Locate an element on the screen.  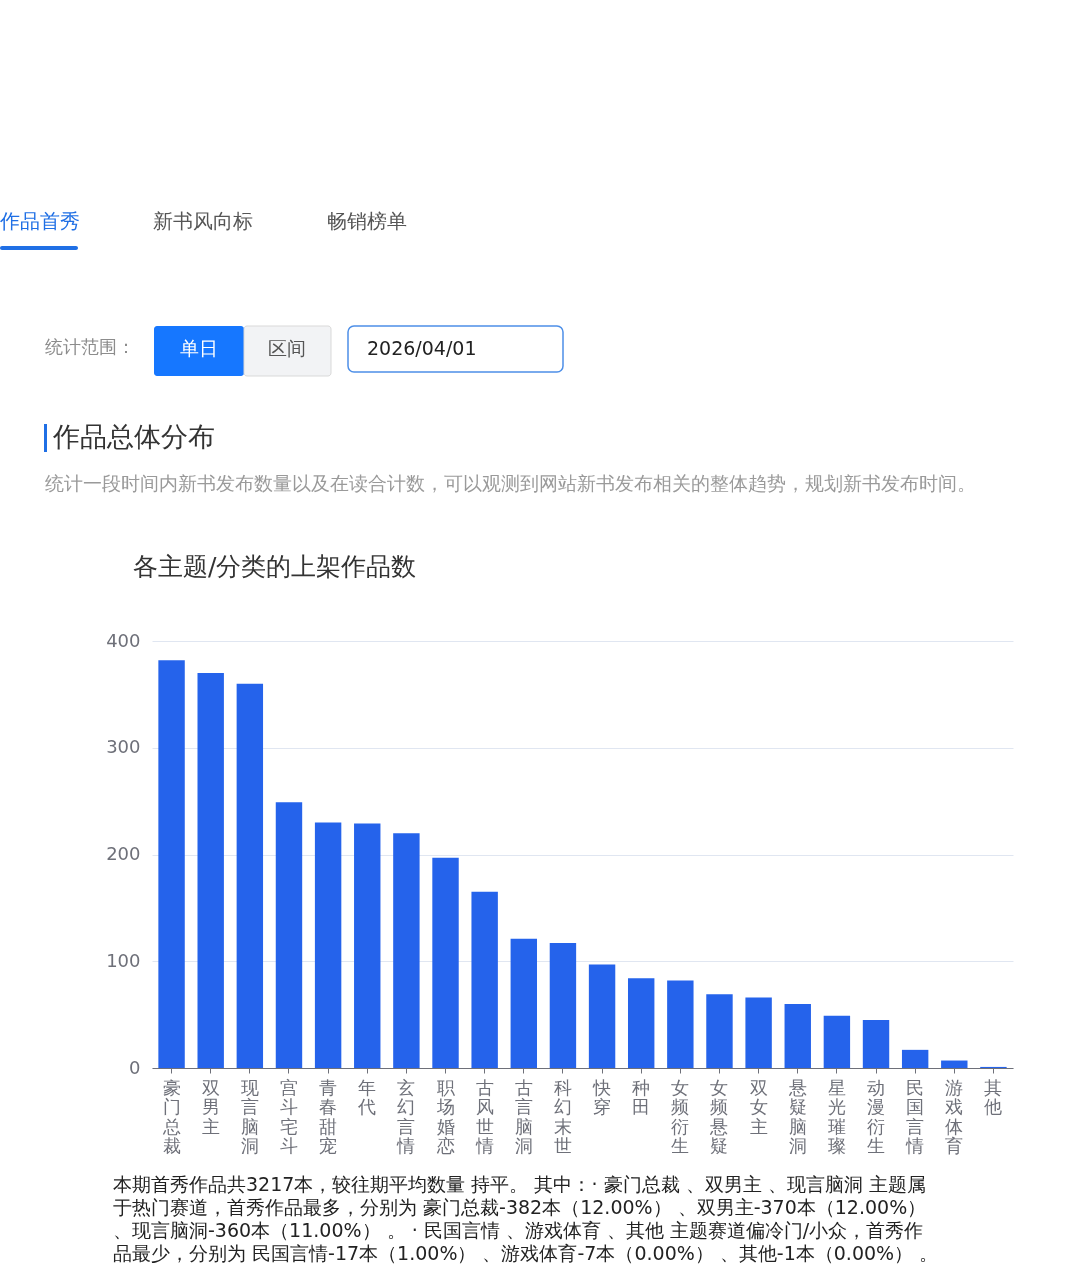
x-tick-label: 游戏体育 is located at coordinates (954, 1116).